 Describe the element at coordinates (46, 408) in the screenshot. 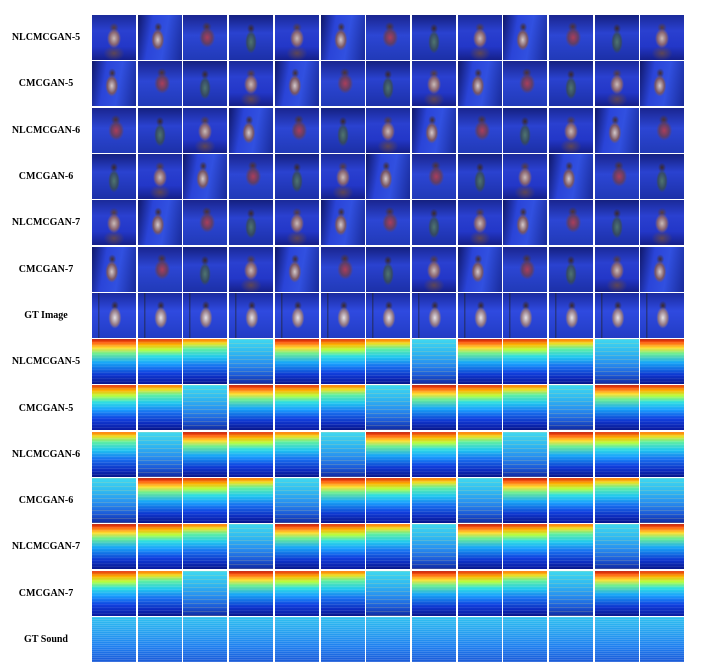

I see `sound-row-label: CMCGAN-5` at that location.